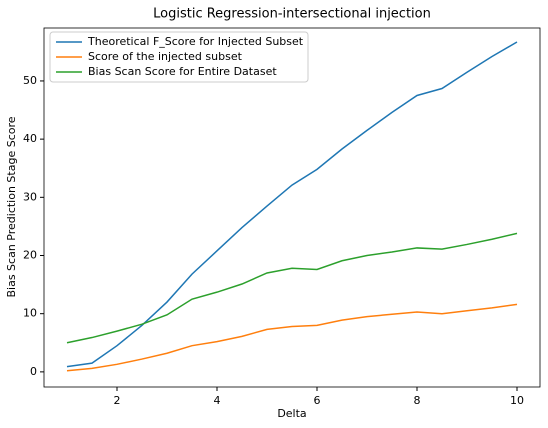 The image size is (548, 428). Describe the element at coordinates (517, 400) in the screenshot. I see `x-tick-label: 10` at that location.